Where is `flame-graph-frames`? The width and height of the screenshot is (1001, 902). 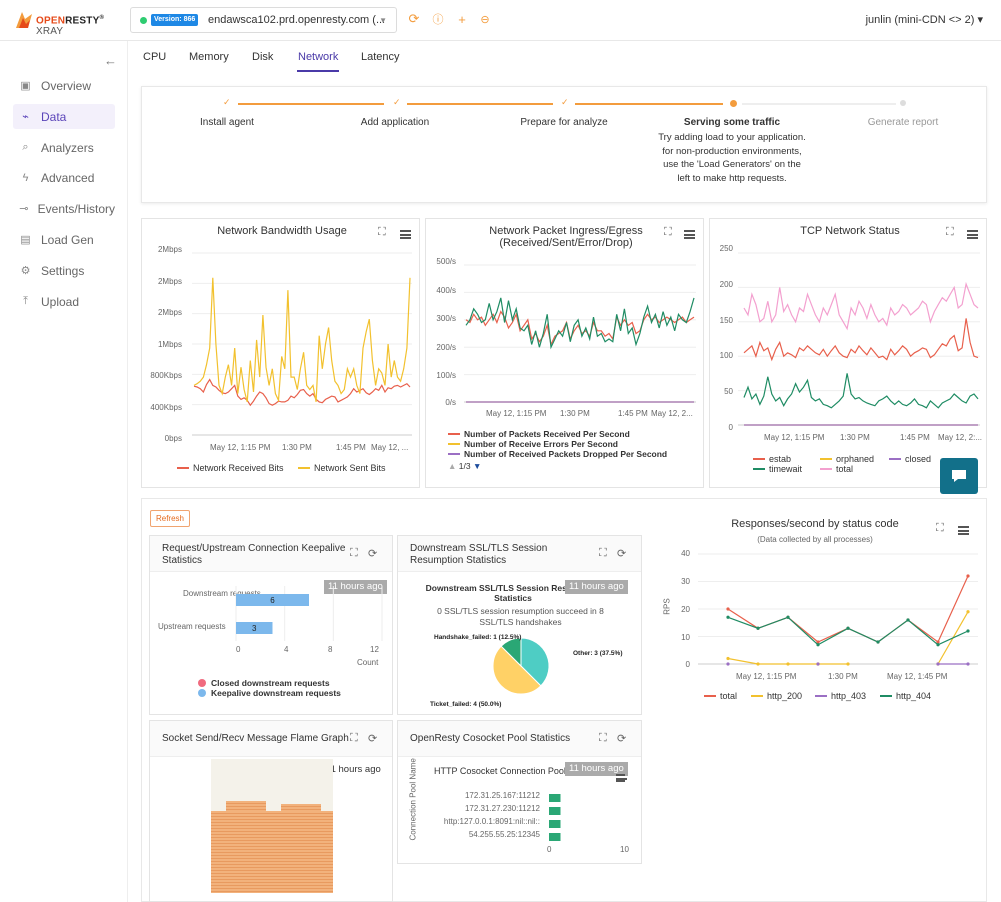 flame-graph-frames is located at coordinates (246, 806).